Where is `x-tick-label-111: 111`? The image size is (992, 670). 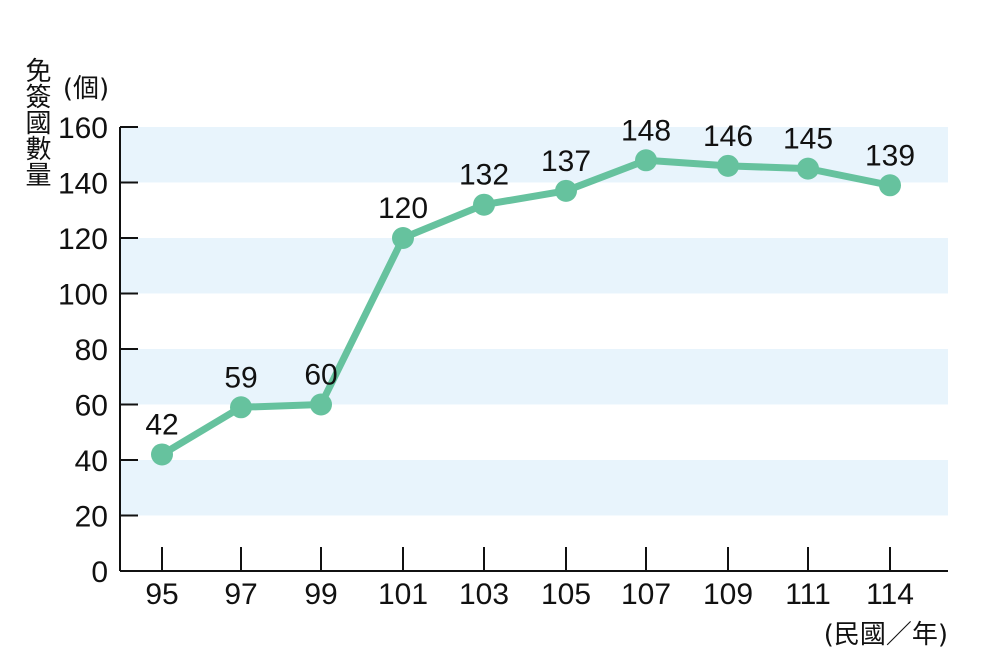 x-tick-label-111: 111 is located at coordinates (808, 594).